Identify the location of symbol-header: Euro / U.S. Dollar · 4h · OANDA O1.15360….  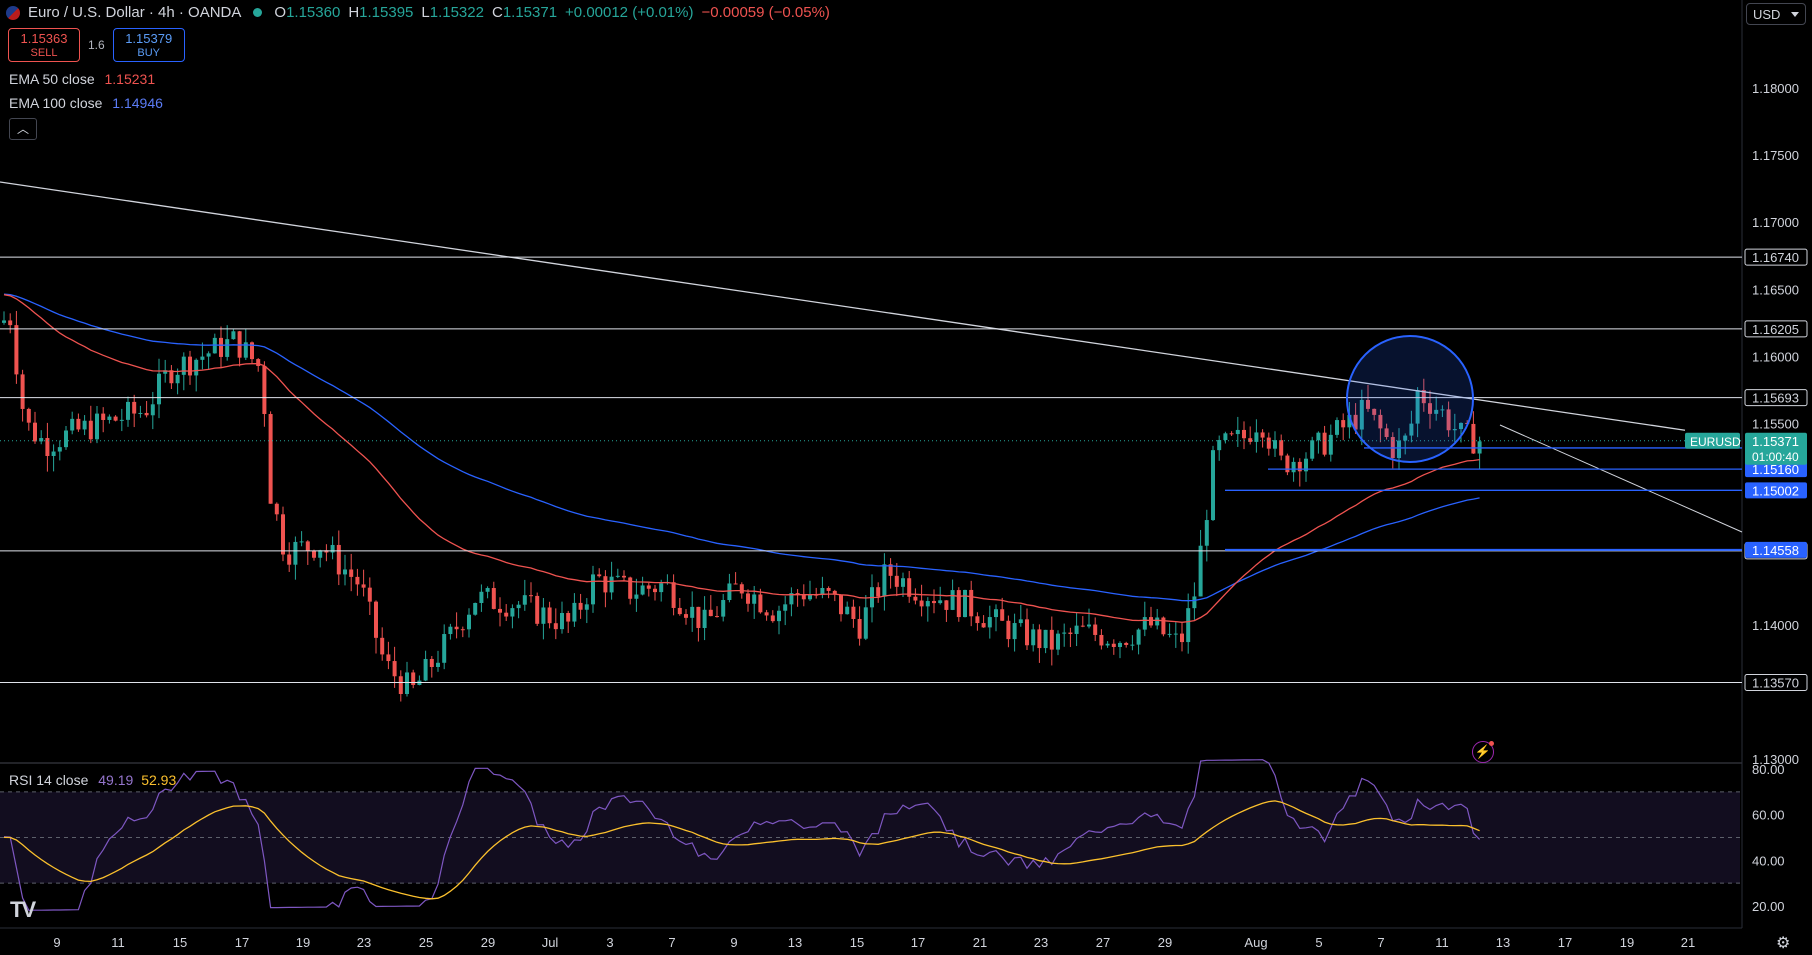
(418, 12).